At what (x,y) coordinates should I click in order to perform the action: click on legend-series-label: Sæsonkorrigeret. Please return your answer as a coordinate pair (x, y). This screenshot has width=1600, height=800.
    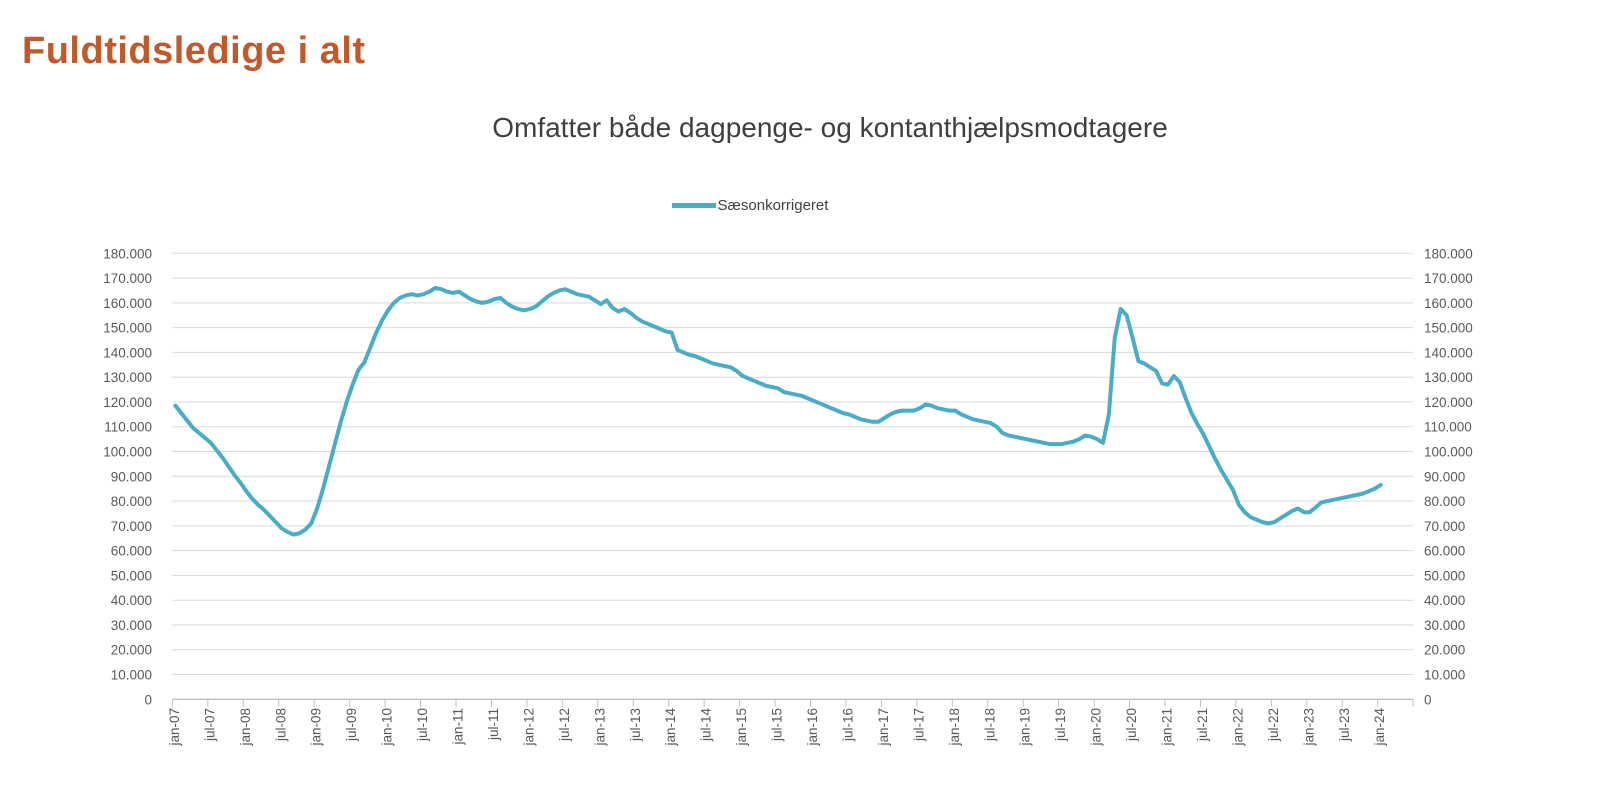
    Looking at the image, I should click on (773, 205).